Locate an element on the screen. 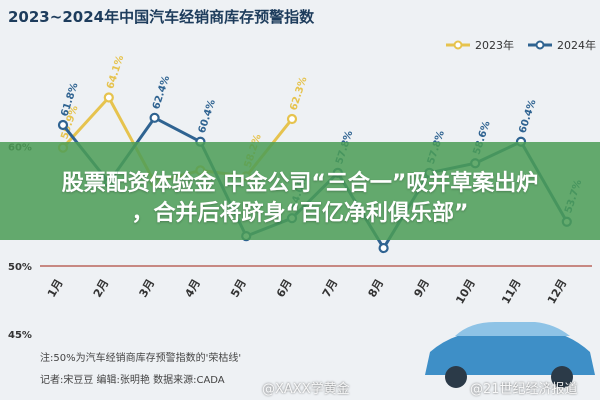  legend-marker-2024 is located at coordinates (540, 45).